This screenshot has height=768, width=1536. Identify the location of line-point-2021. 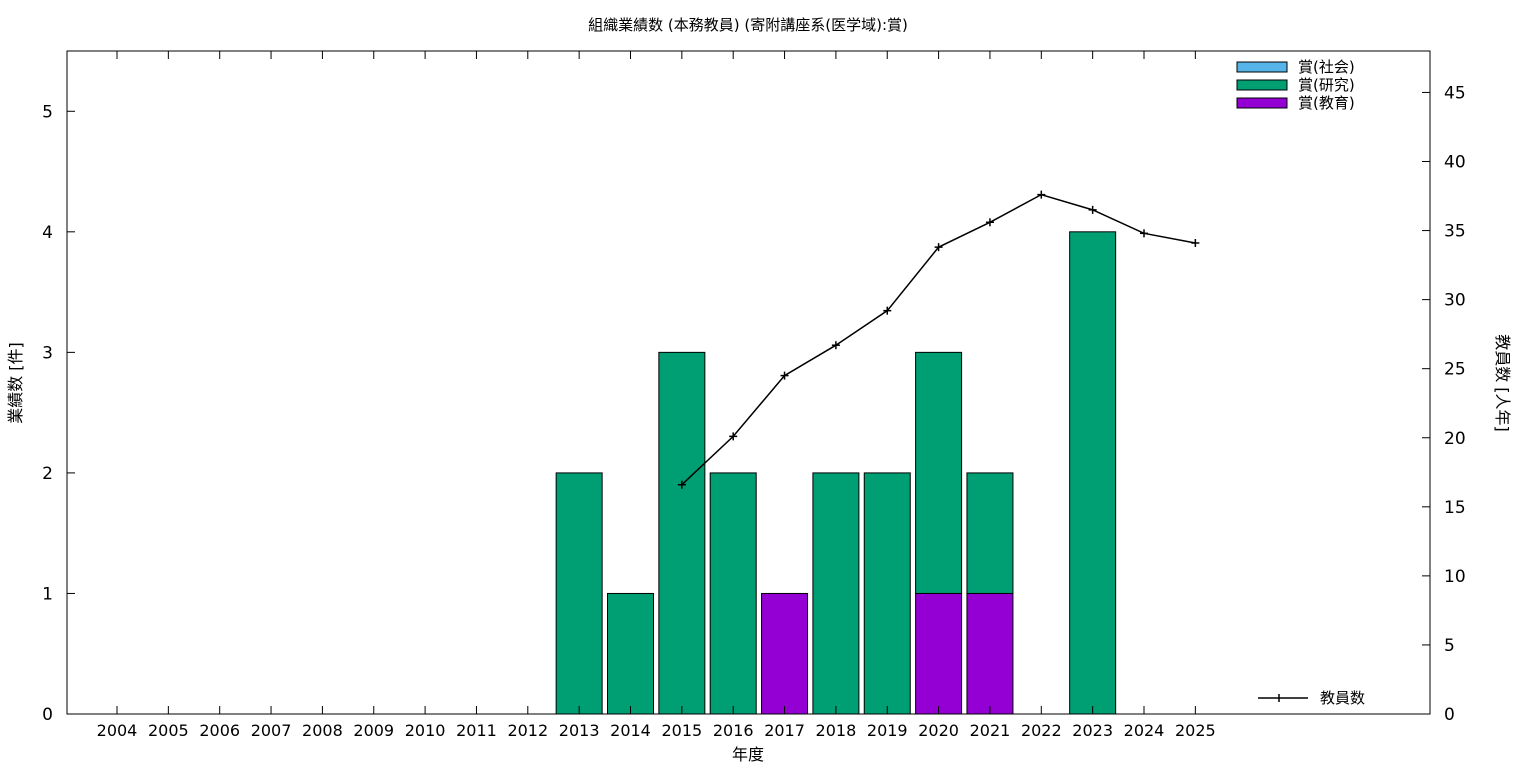
(989, 222).